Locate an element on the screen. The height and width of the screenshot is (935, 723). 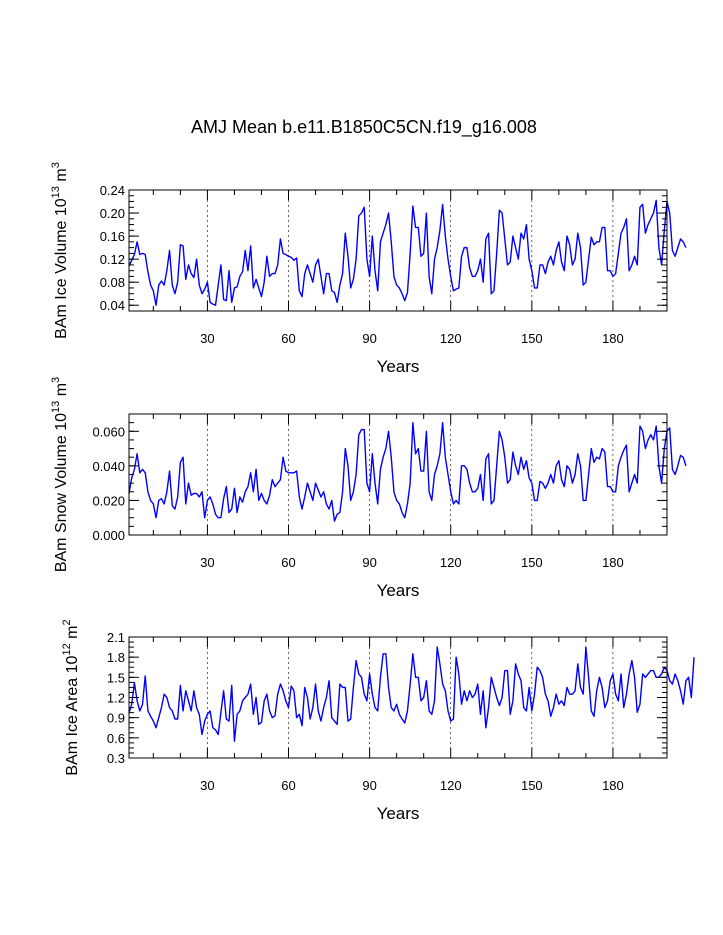
y-axis-title-text: BAm Ice Volume 10 is located at coordinates (61, 268).